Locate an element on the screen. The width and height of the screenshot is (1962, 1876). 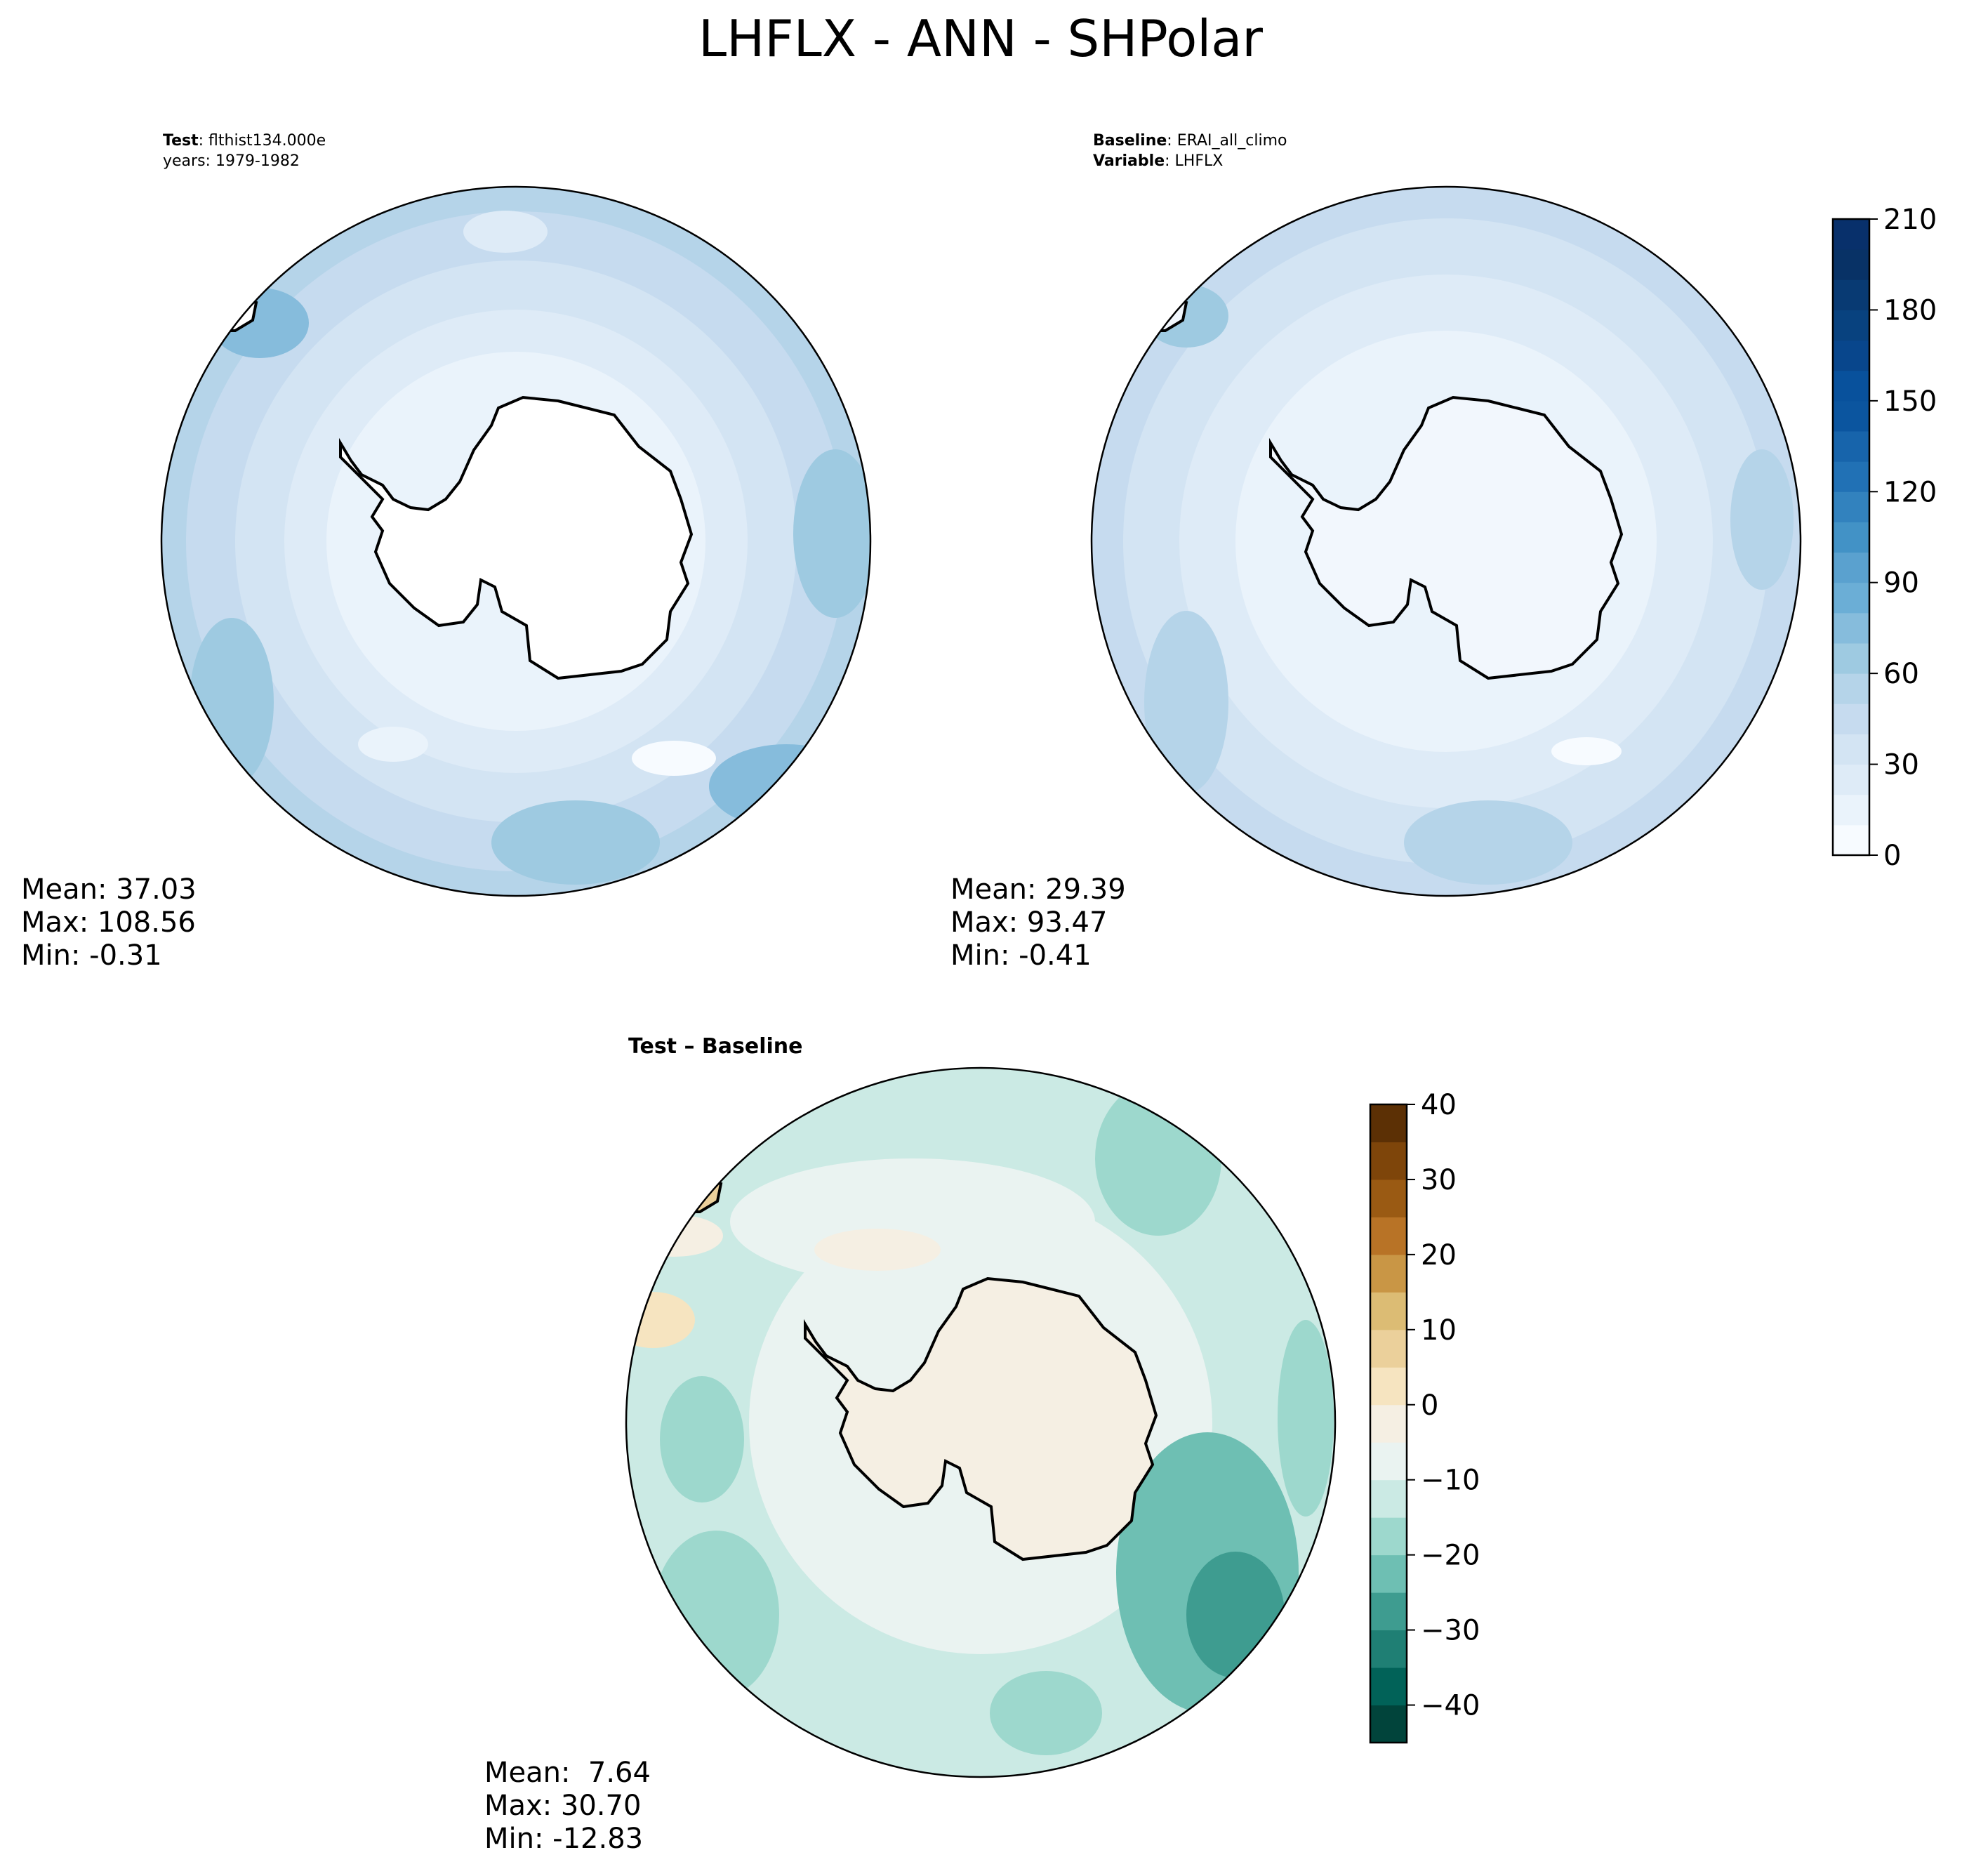
diff-map is located at coordinates (980, 1422).